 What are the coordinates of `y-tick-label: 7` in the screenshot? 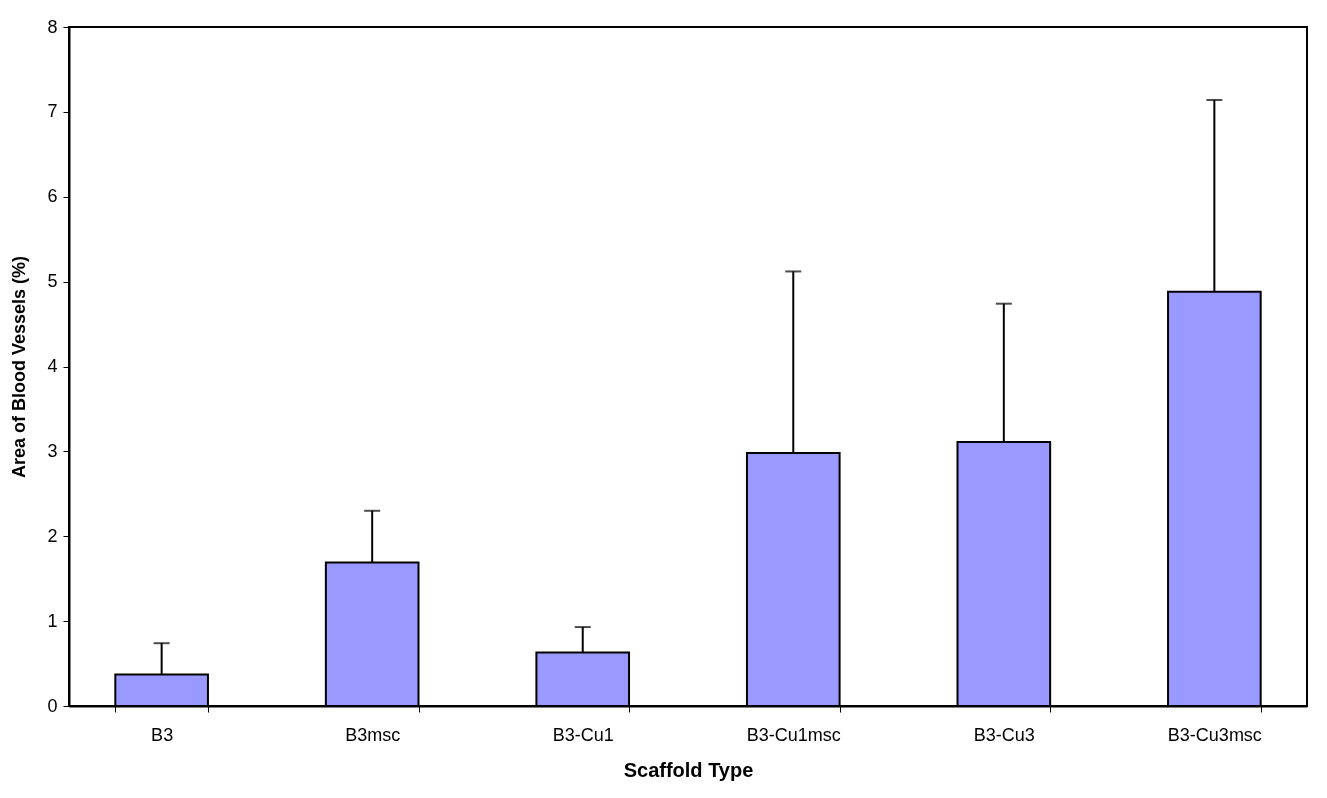 It's located at (52, 111).